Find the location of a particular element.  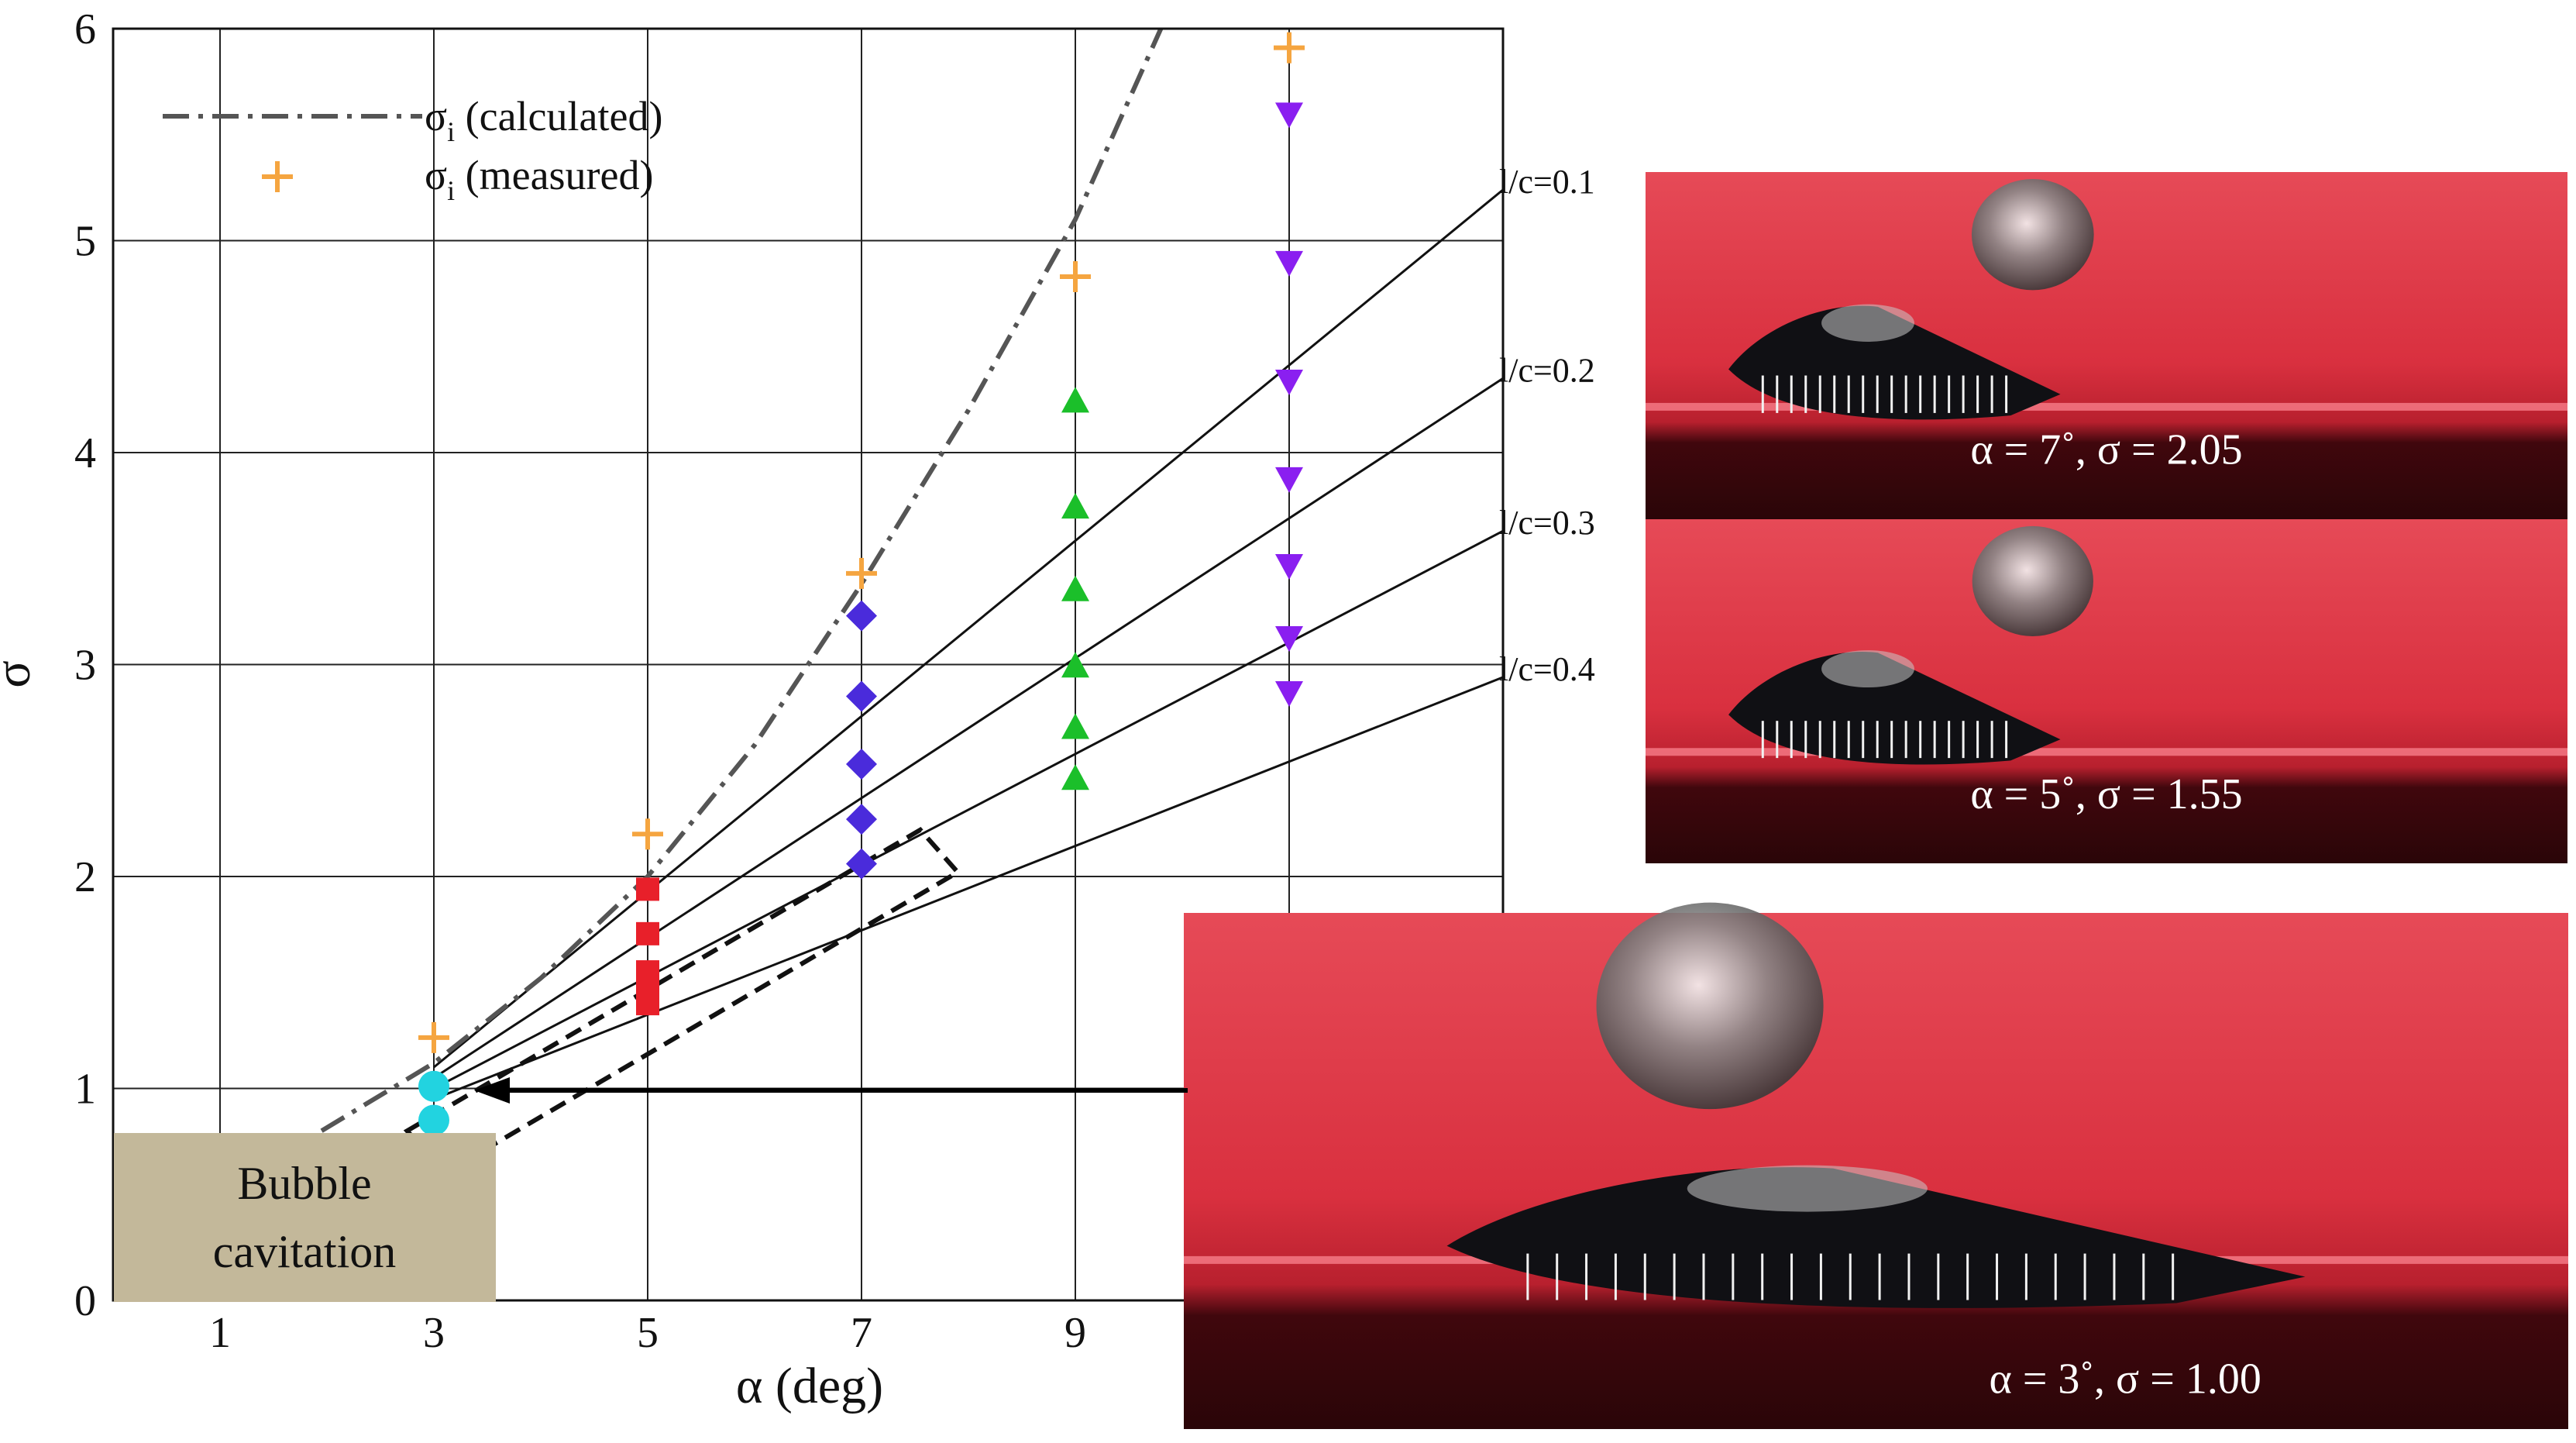

y-tick-label: 3 is located at coordinates (85, 666).